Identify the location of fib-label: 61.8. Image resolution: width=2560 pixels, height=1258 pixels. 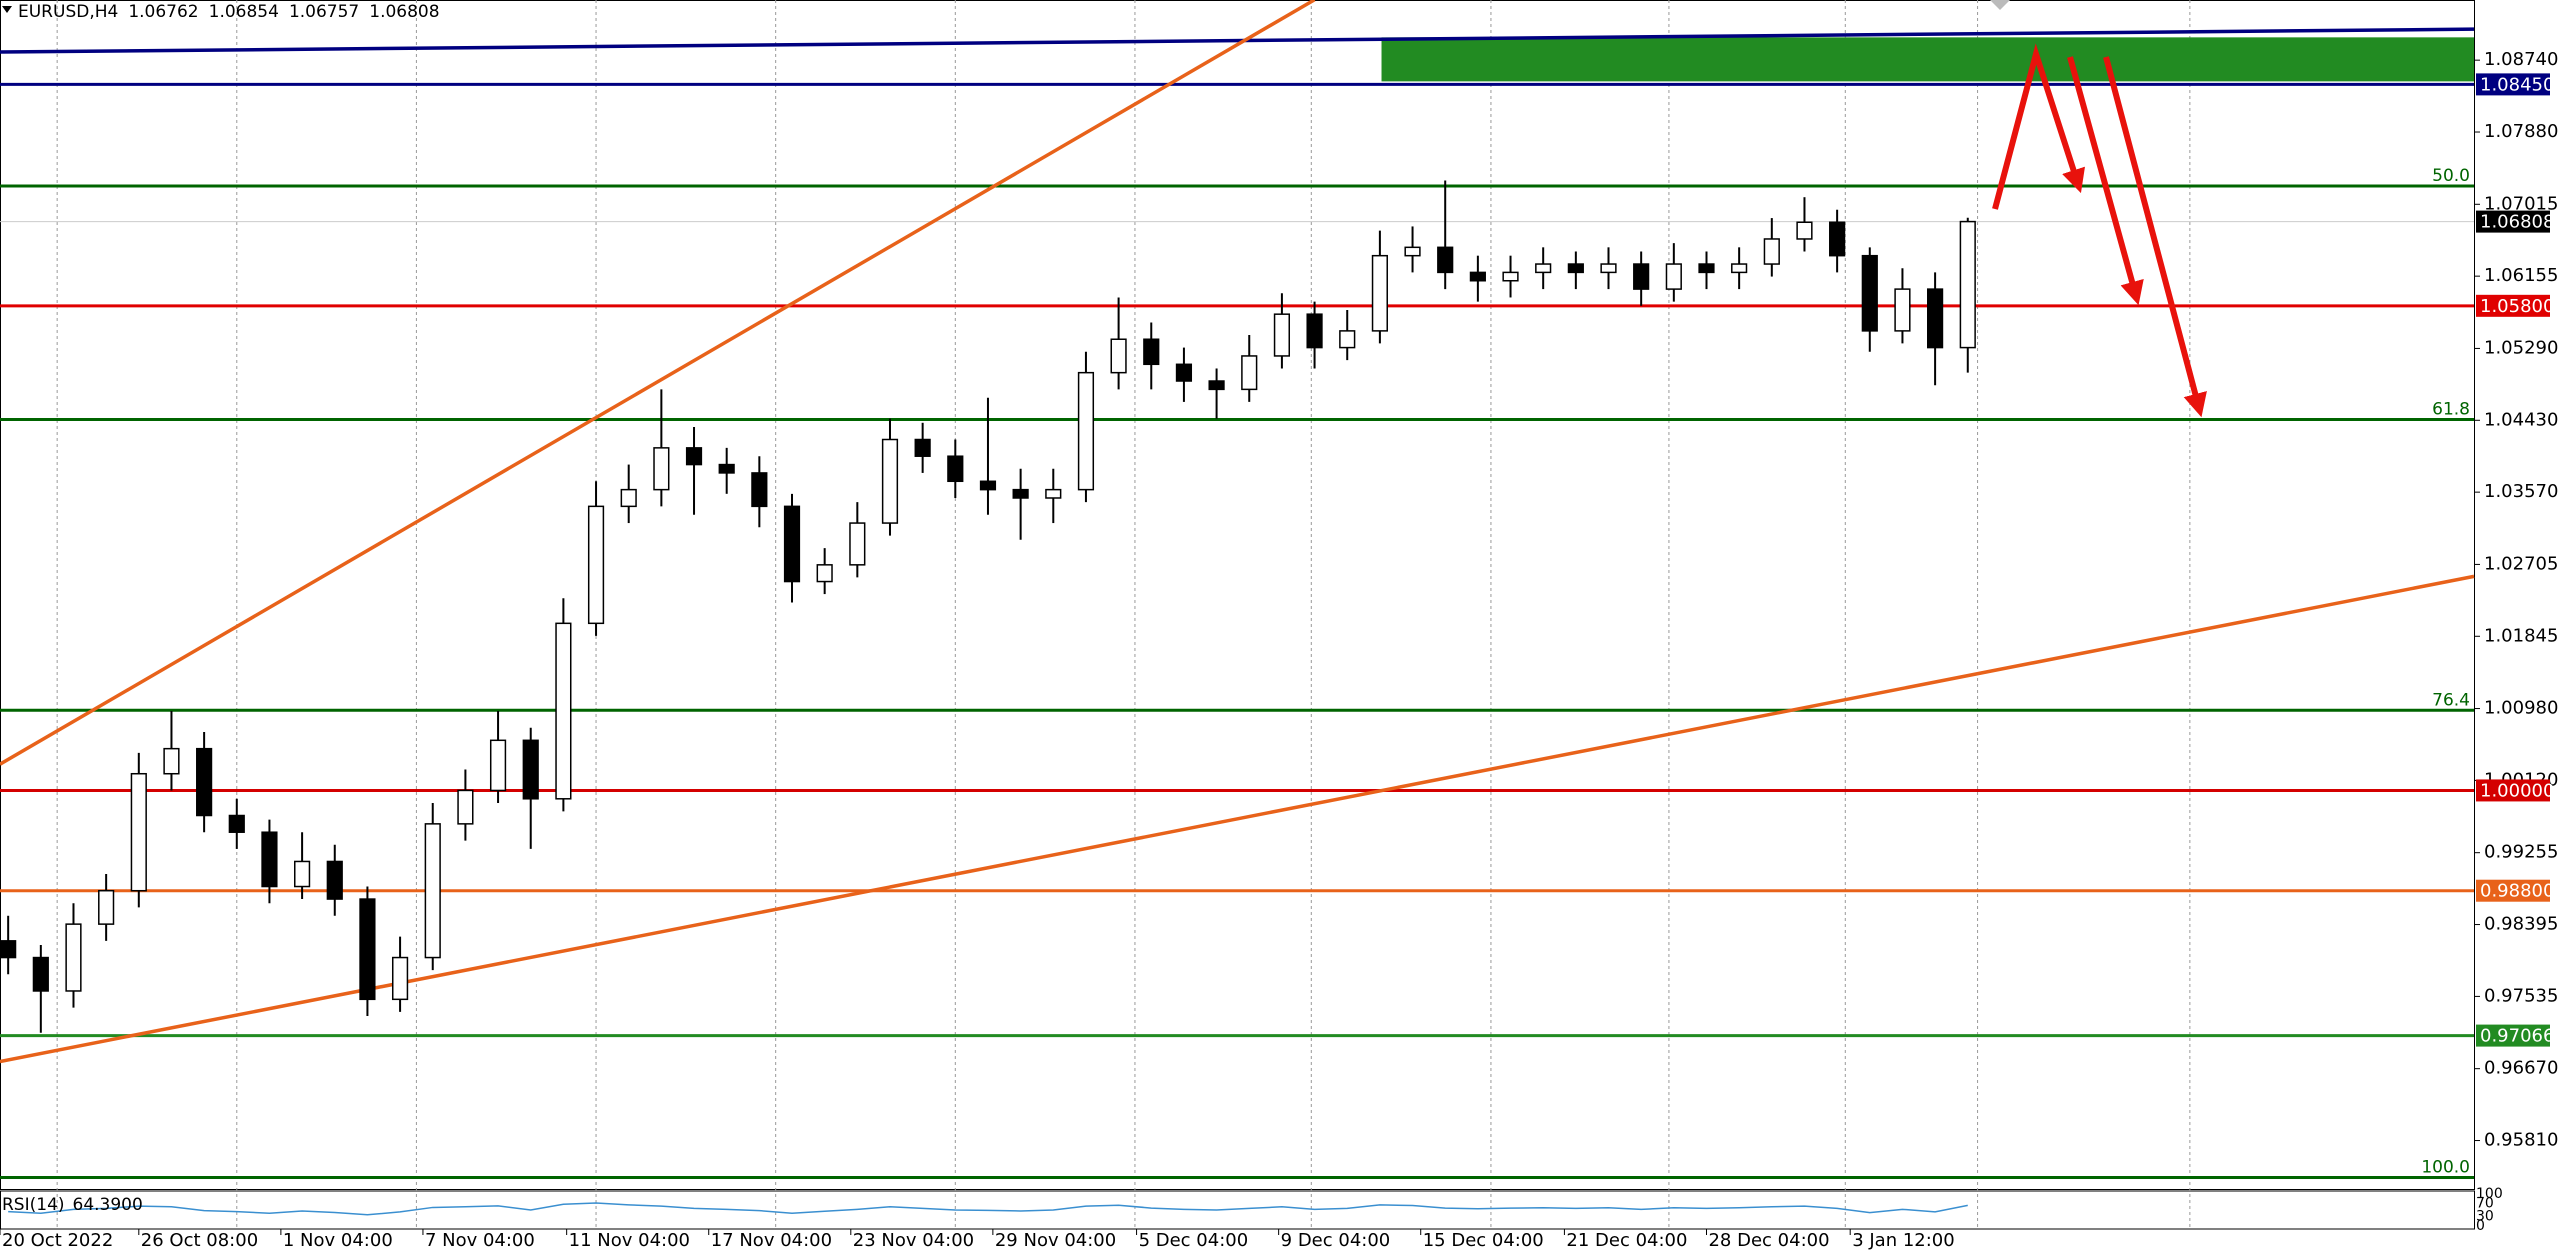
(2451, 409).